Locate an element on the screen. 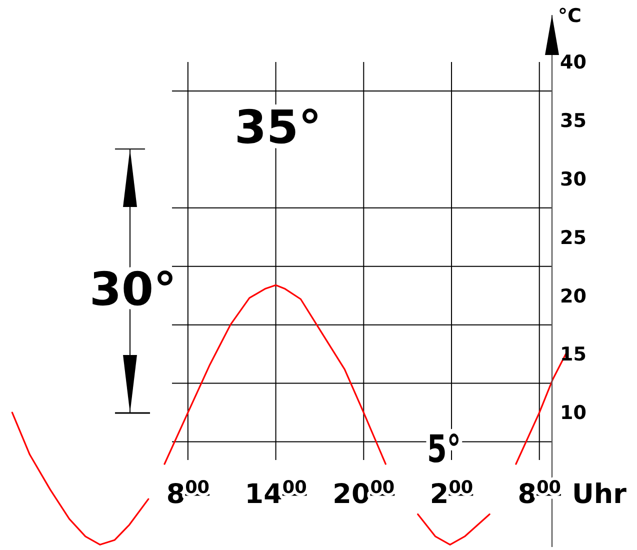 Image resolution: width=637 pixels, height=550 pixels. y-tick-label: 30 is located at coordinates (573, 179).